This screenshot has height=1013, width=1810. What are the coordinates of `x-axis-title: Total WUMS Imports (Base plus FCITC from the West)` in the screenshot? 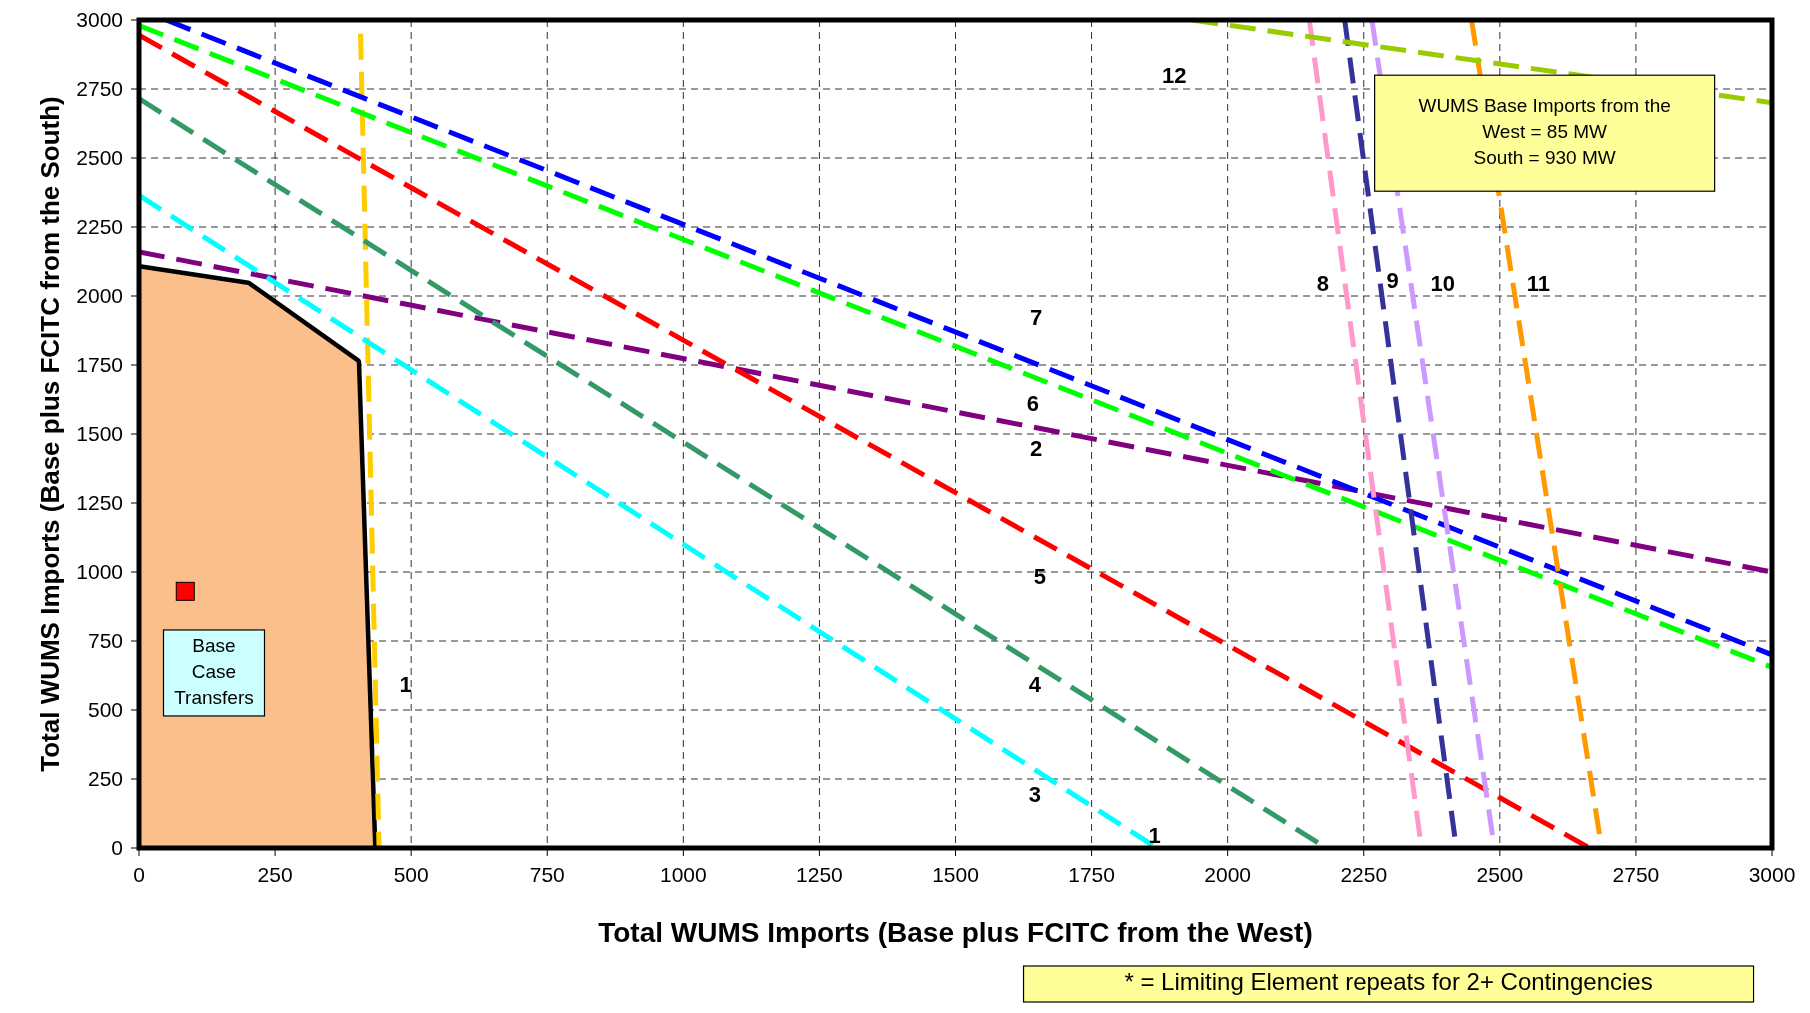 It's located at (955, 932).